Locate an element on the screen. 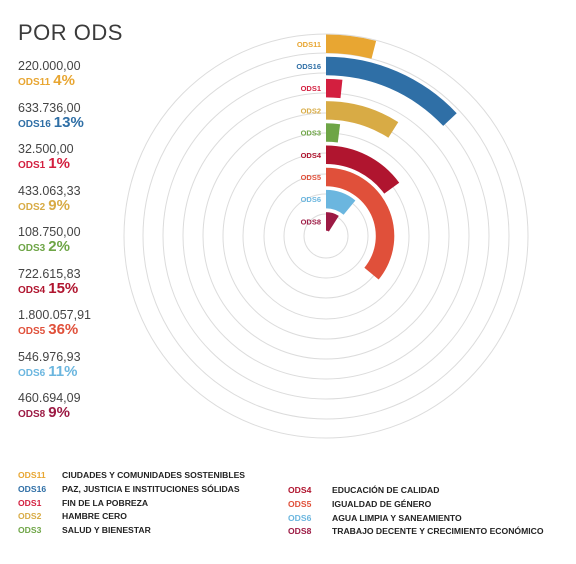 The width and height of the screenshot is (576, 564). stat-code: ODS8 is located at coordinates (32, 414).